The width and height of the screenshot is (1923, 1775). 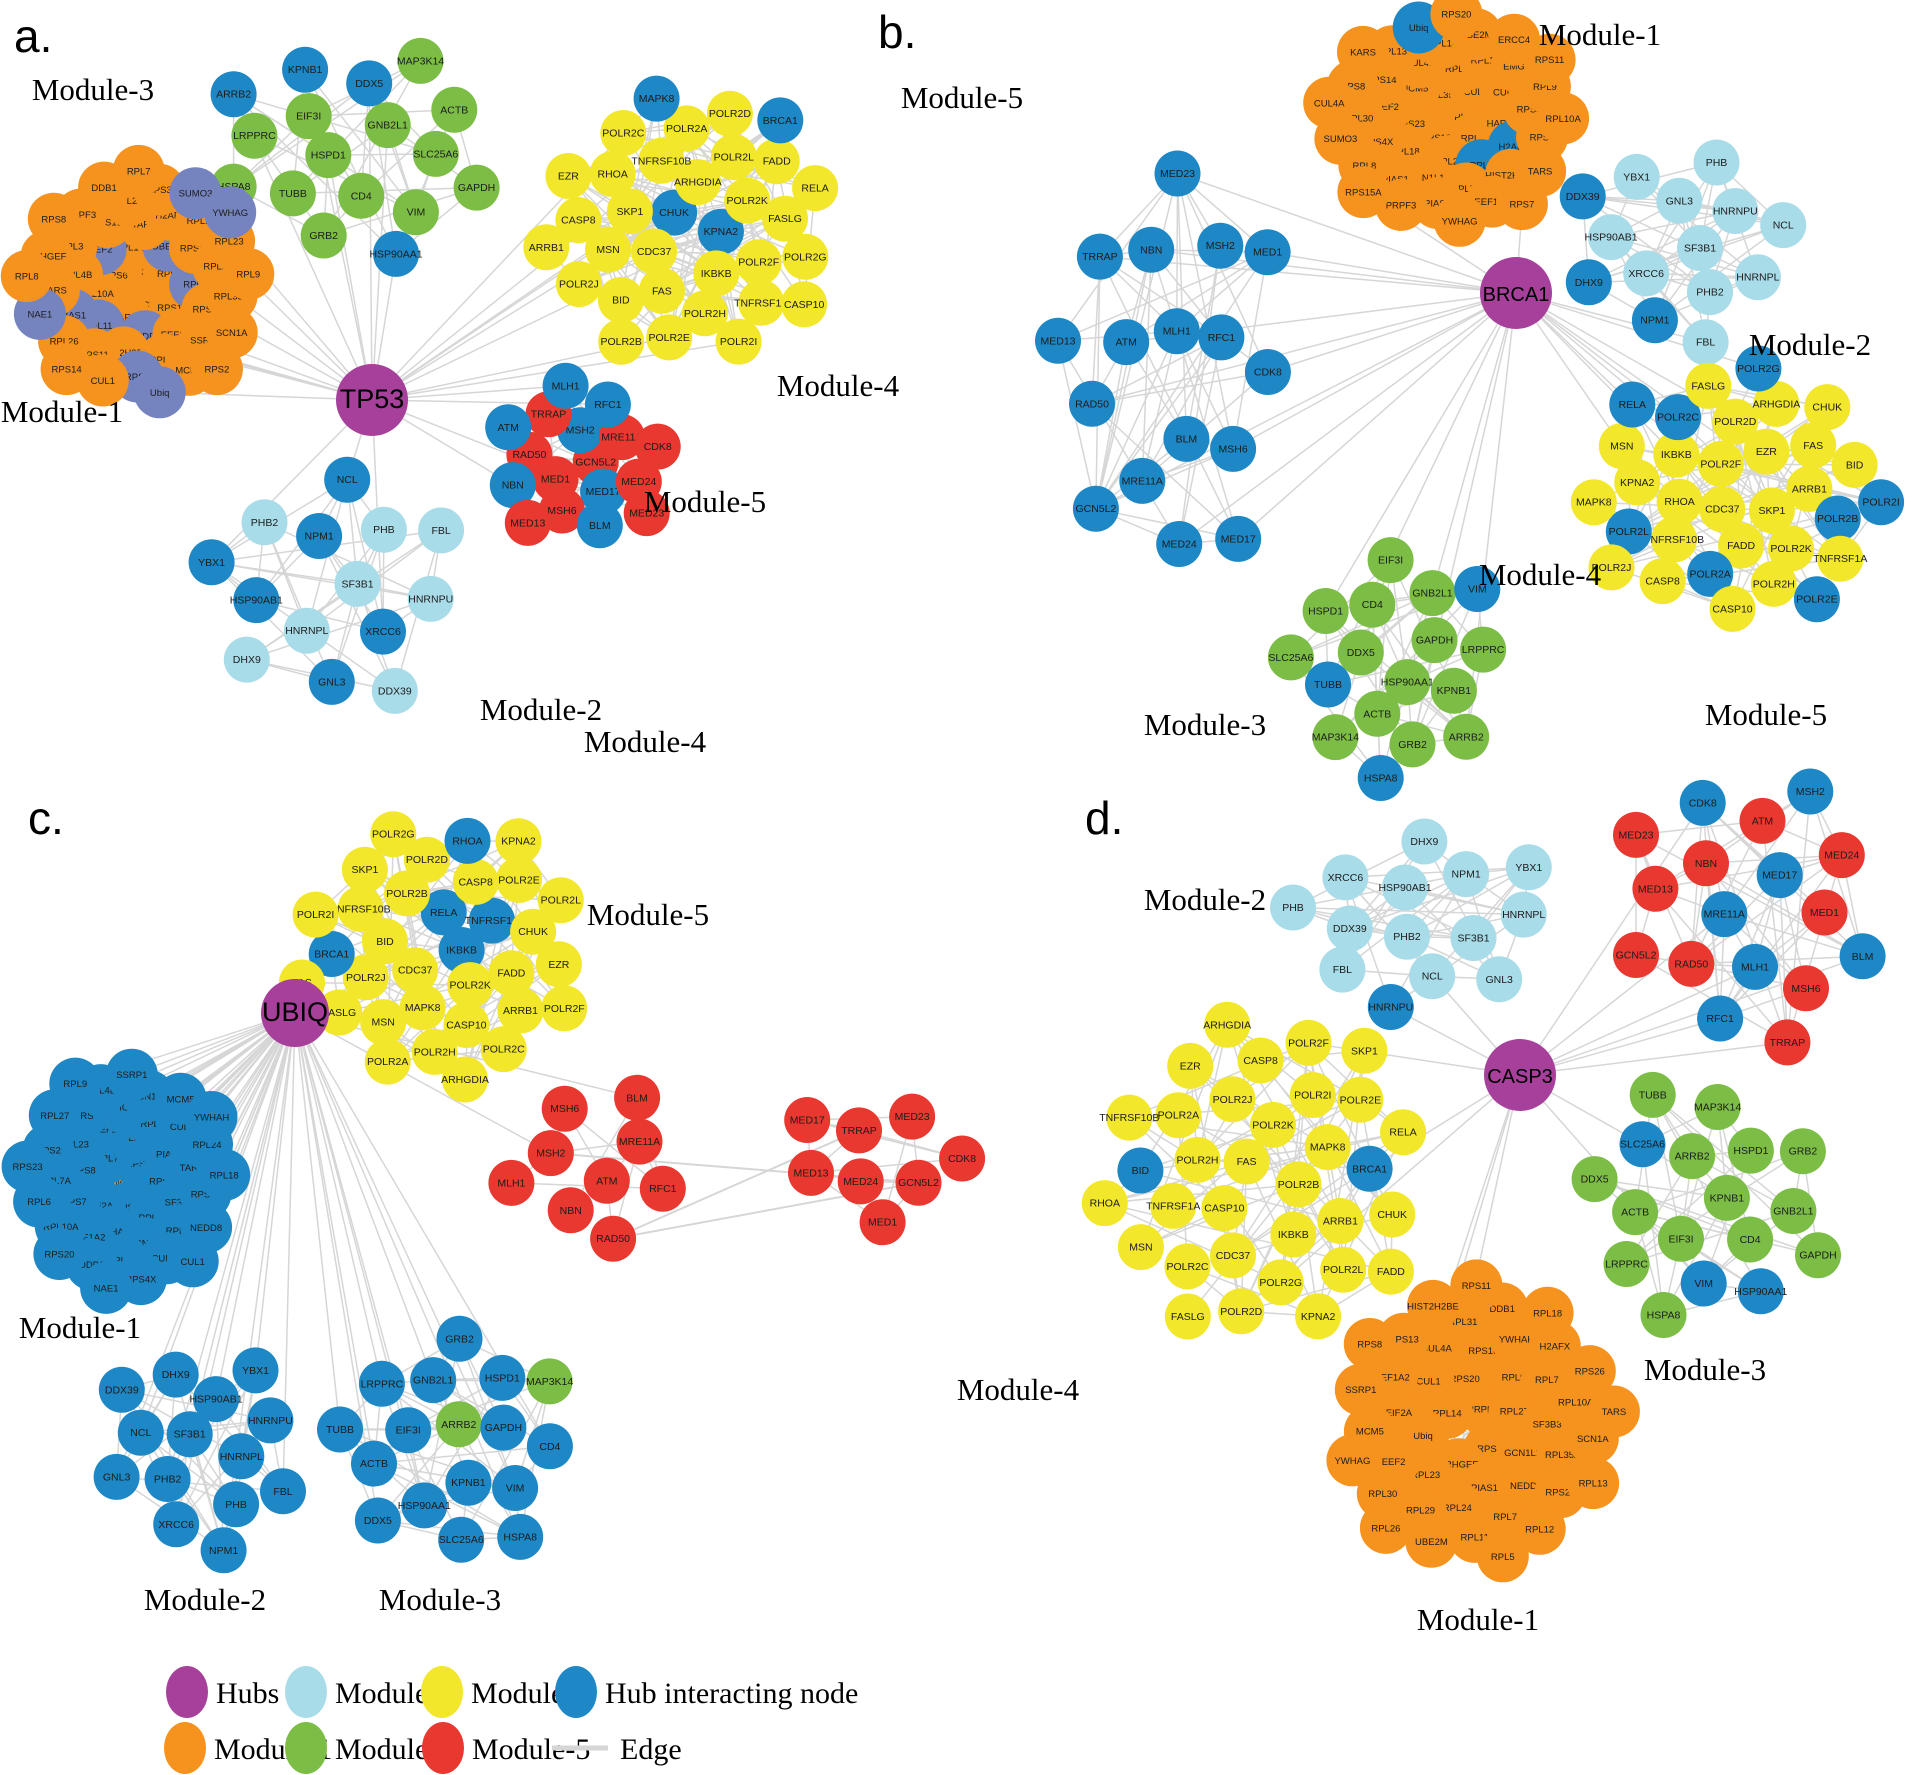 I want to click on node-MSH6, so click(x=1233, y=448).